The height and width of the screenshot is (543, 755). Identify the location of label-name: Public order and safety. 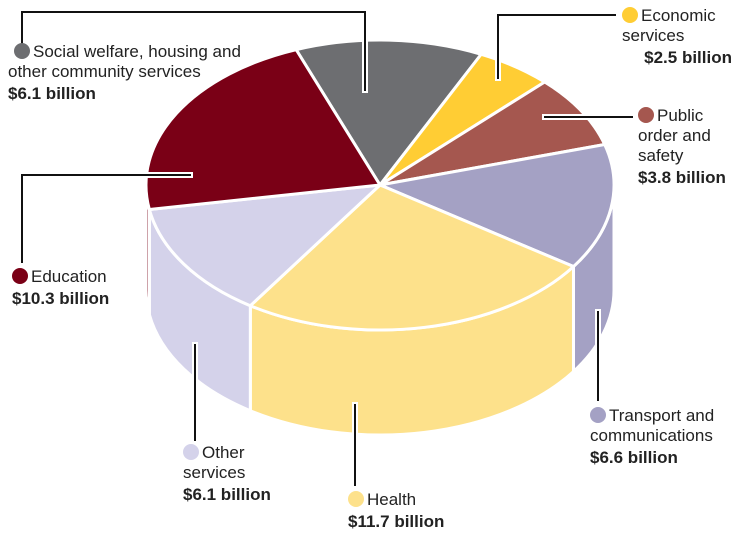
(674, 135).